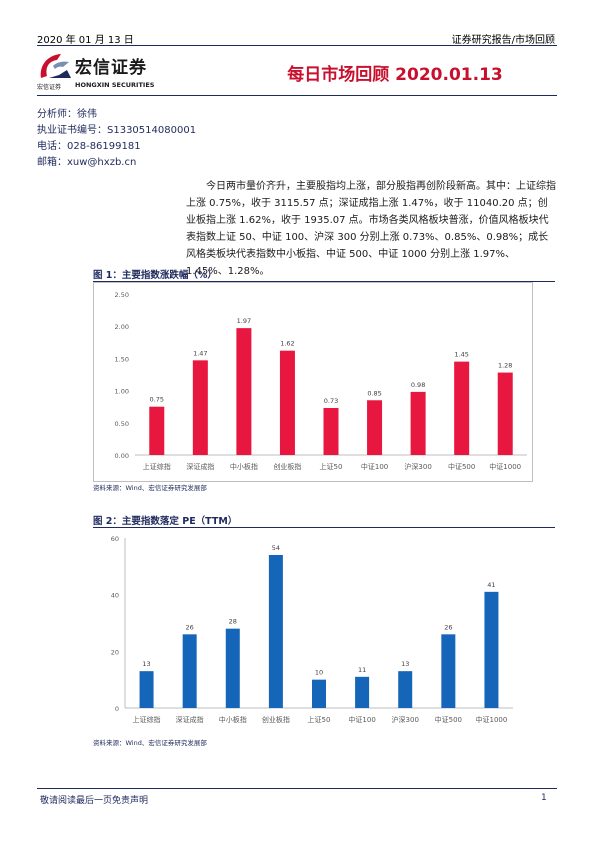  I want to click on data-label: 11, so click(362, 670).